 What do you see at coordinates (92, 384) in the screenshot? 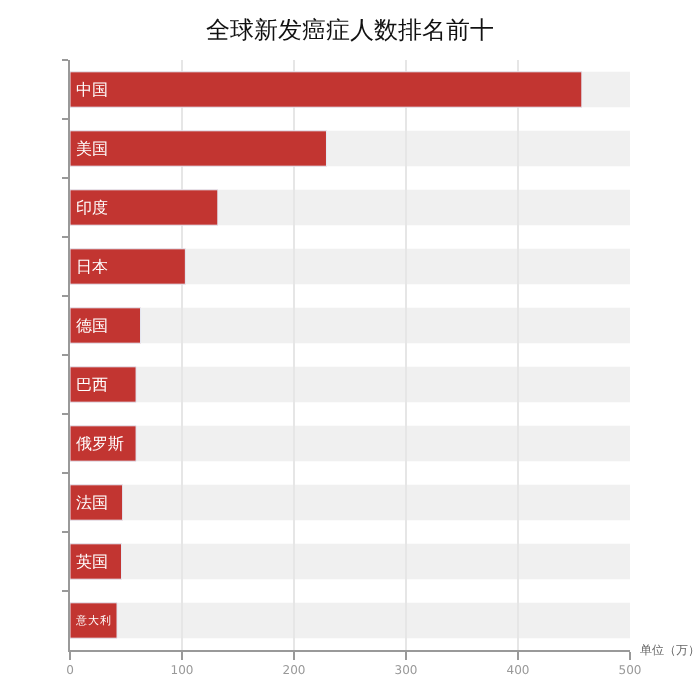
I see `y-tick-label: 巴西` at bounding box center [92, 384].